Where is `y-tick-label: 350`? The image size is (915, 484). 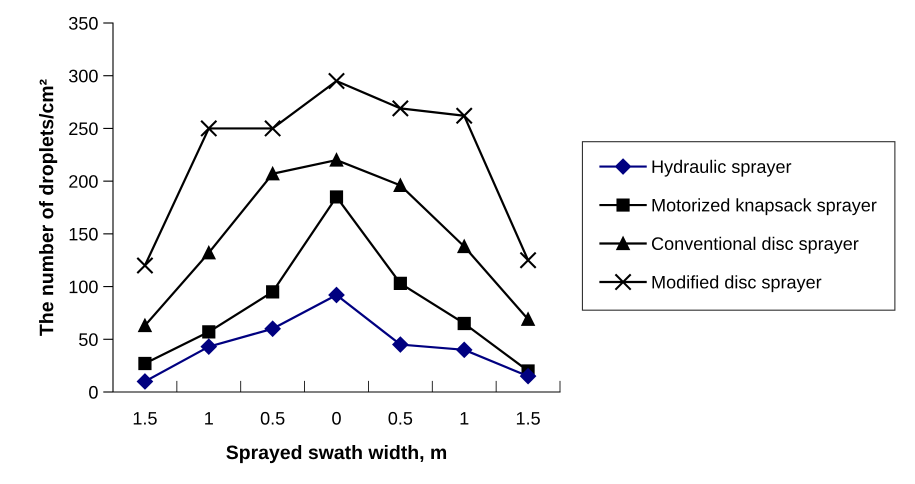 y-tick-label: 350 is located at coordinates (83, 23).